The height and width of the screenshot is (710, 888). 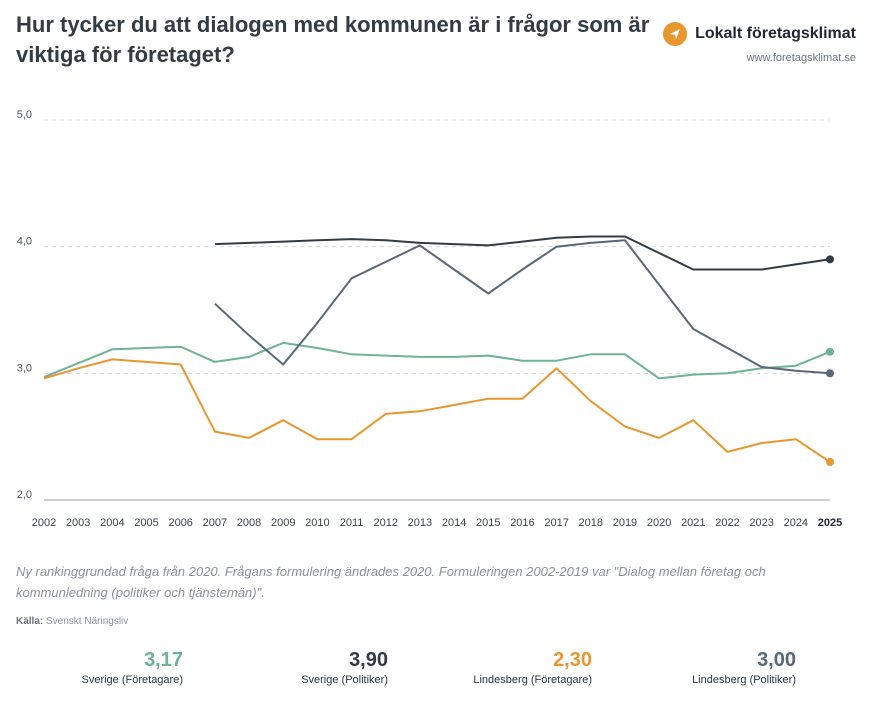 I want to click on x-tick-label: 2009, so click(x=283, y=523).